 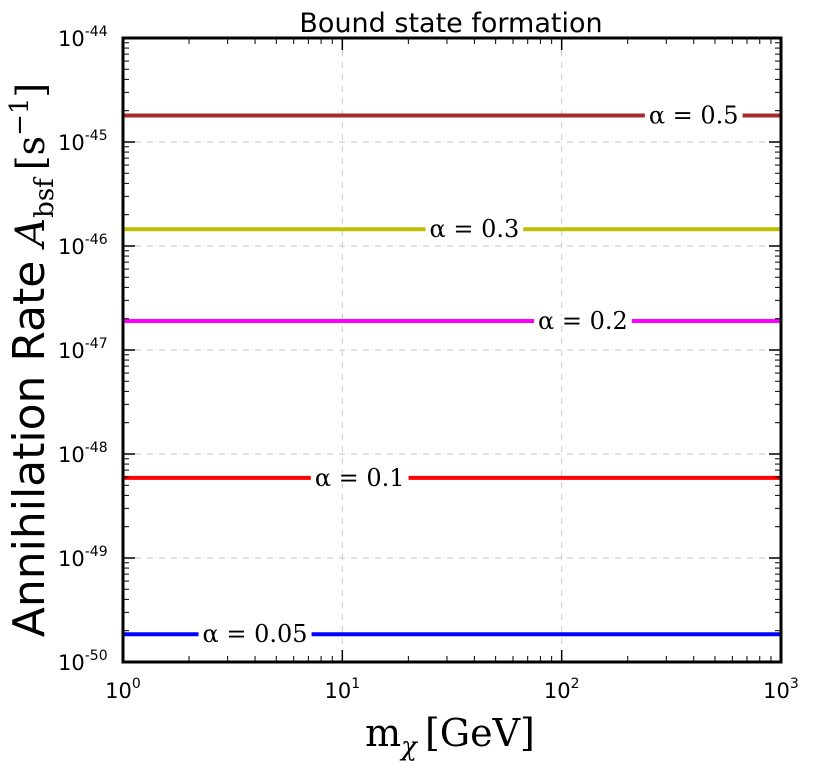 What do you see at coordinates (96, 240) in the screenshot?
I see `y-tick-exp: -46` at bounding box center [96, 240].